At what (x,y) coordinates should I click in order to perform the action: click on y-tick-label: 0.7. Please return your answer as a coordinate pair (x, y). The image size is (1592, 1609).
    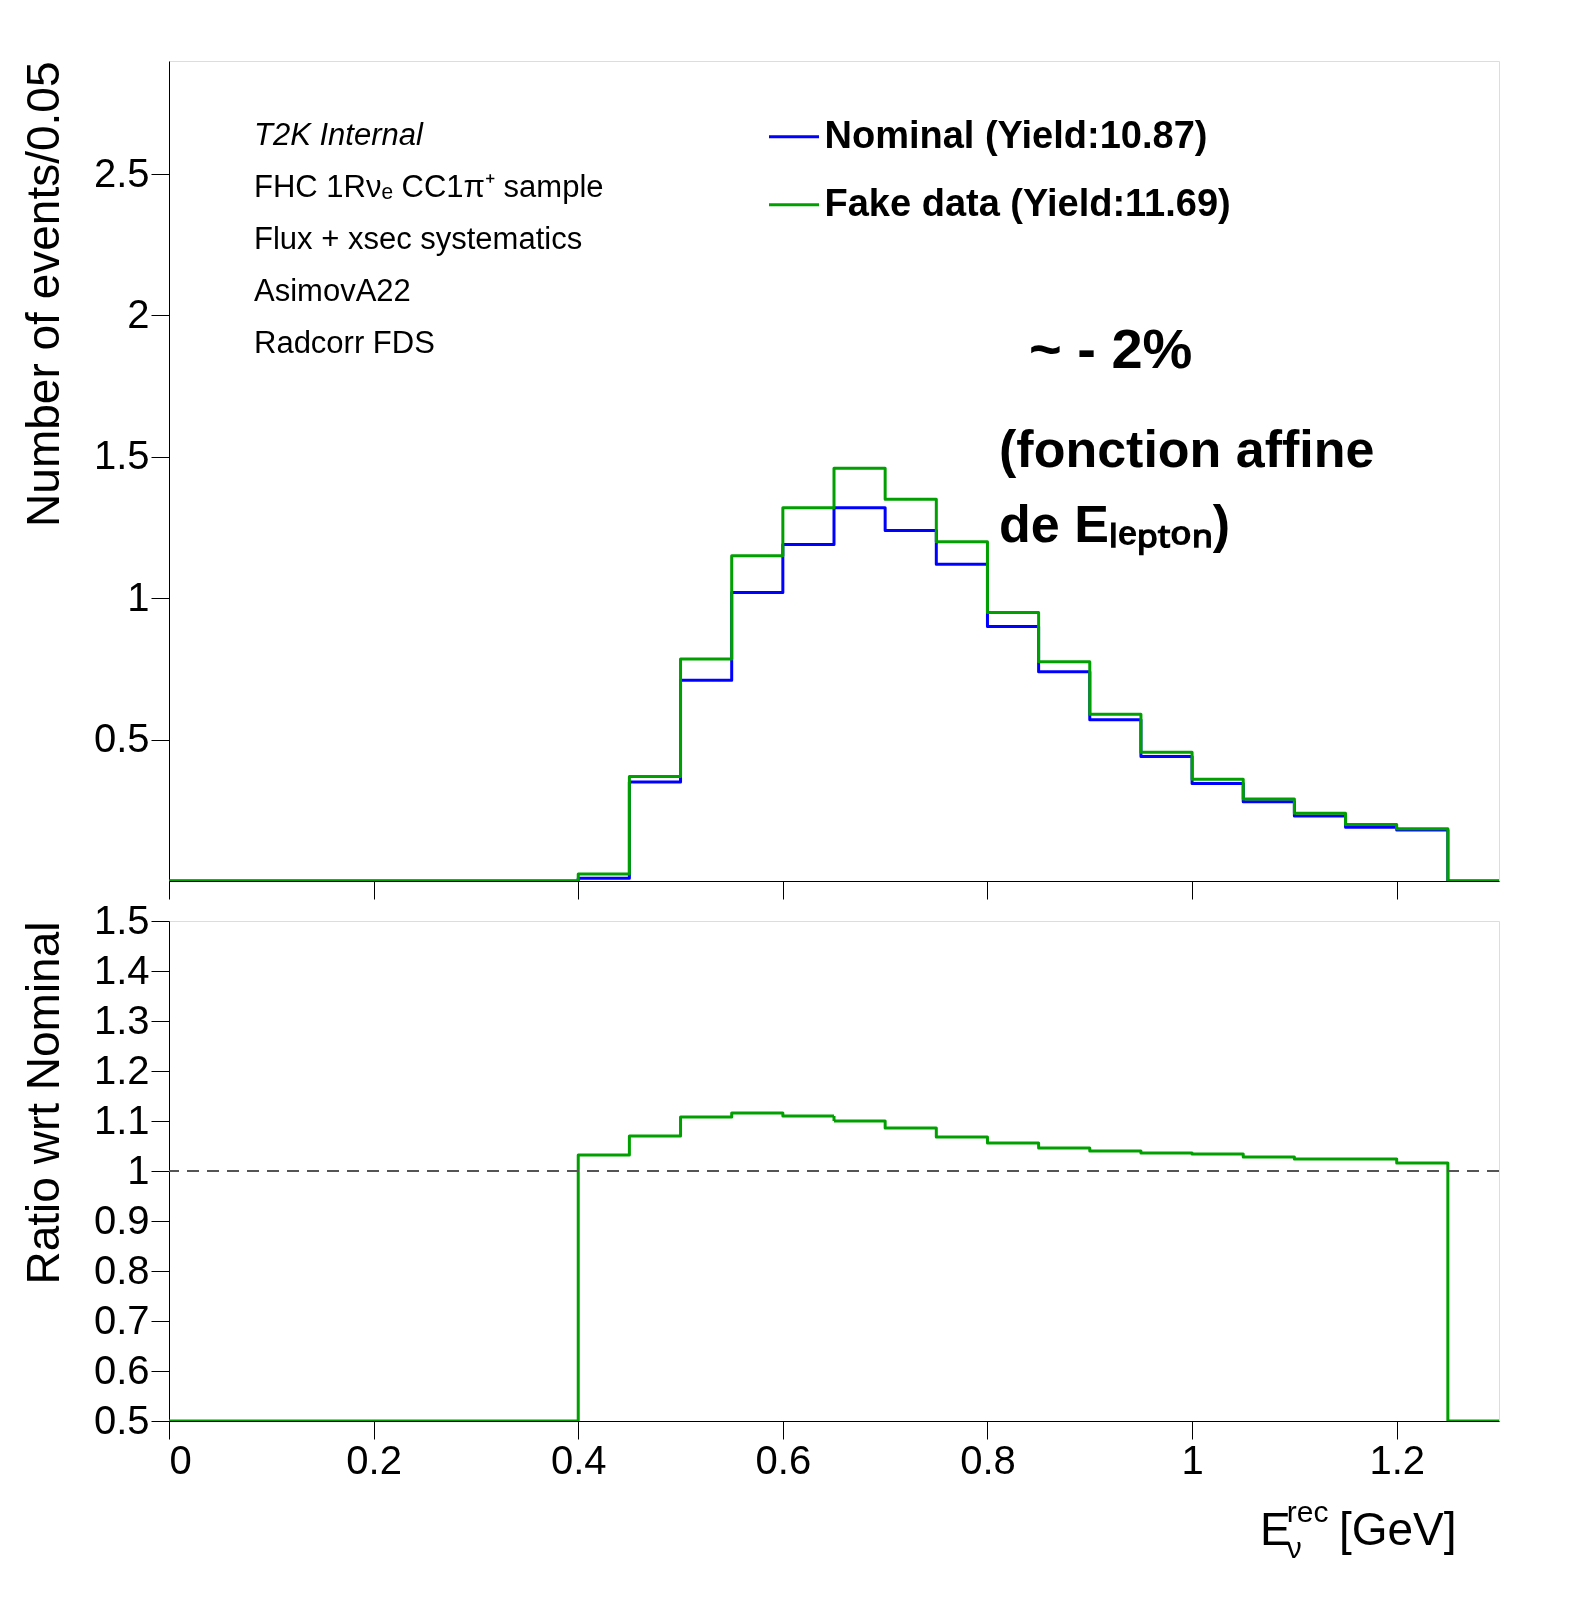
    Looking at the image, I should click on (121, 1319).